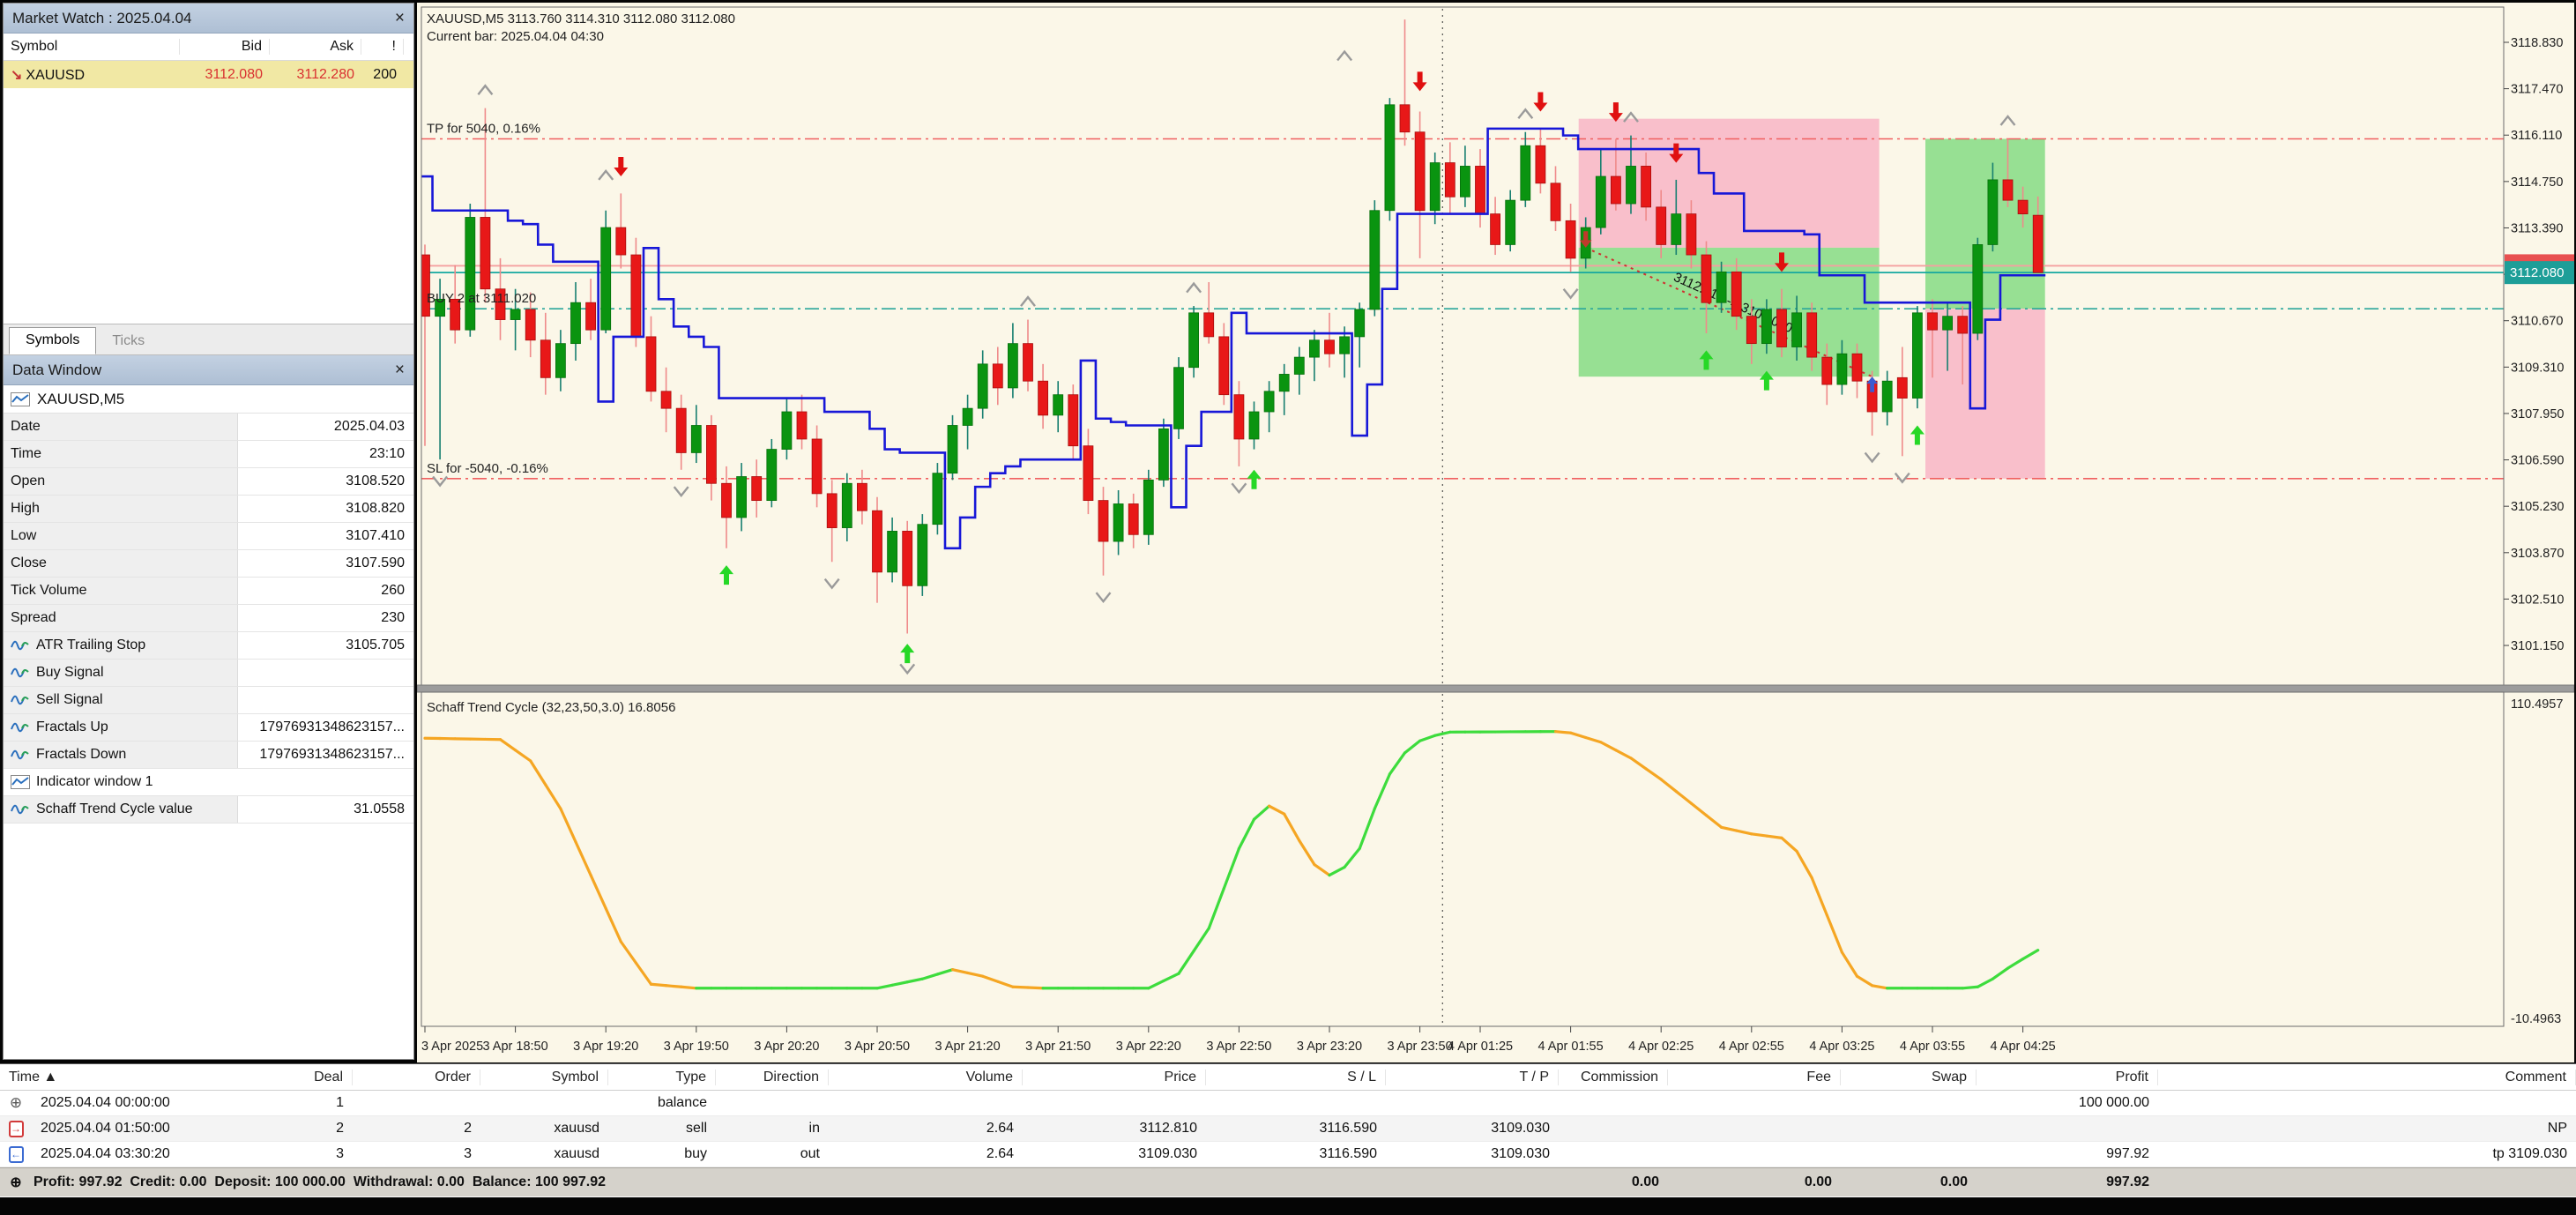  I want to click on fractal-down-icon, so click(1570, 294).